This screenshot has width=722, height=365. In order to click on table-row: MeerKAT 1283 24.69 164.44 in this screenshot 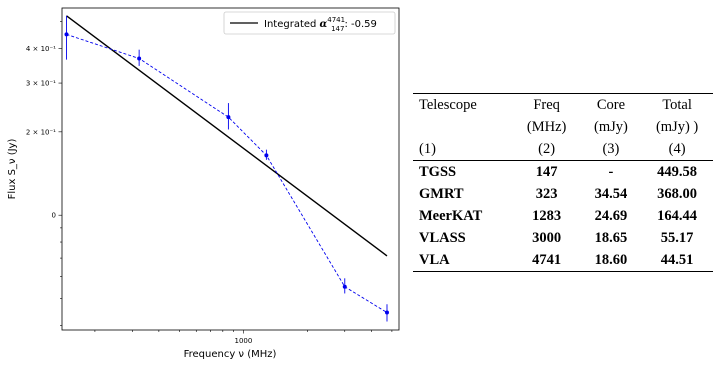, I will do `click(563, 216)`.